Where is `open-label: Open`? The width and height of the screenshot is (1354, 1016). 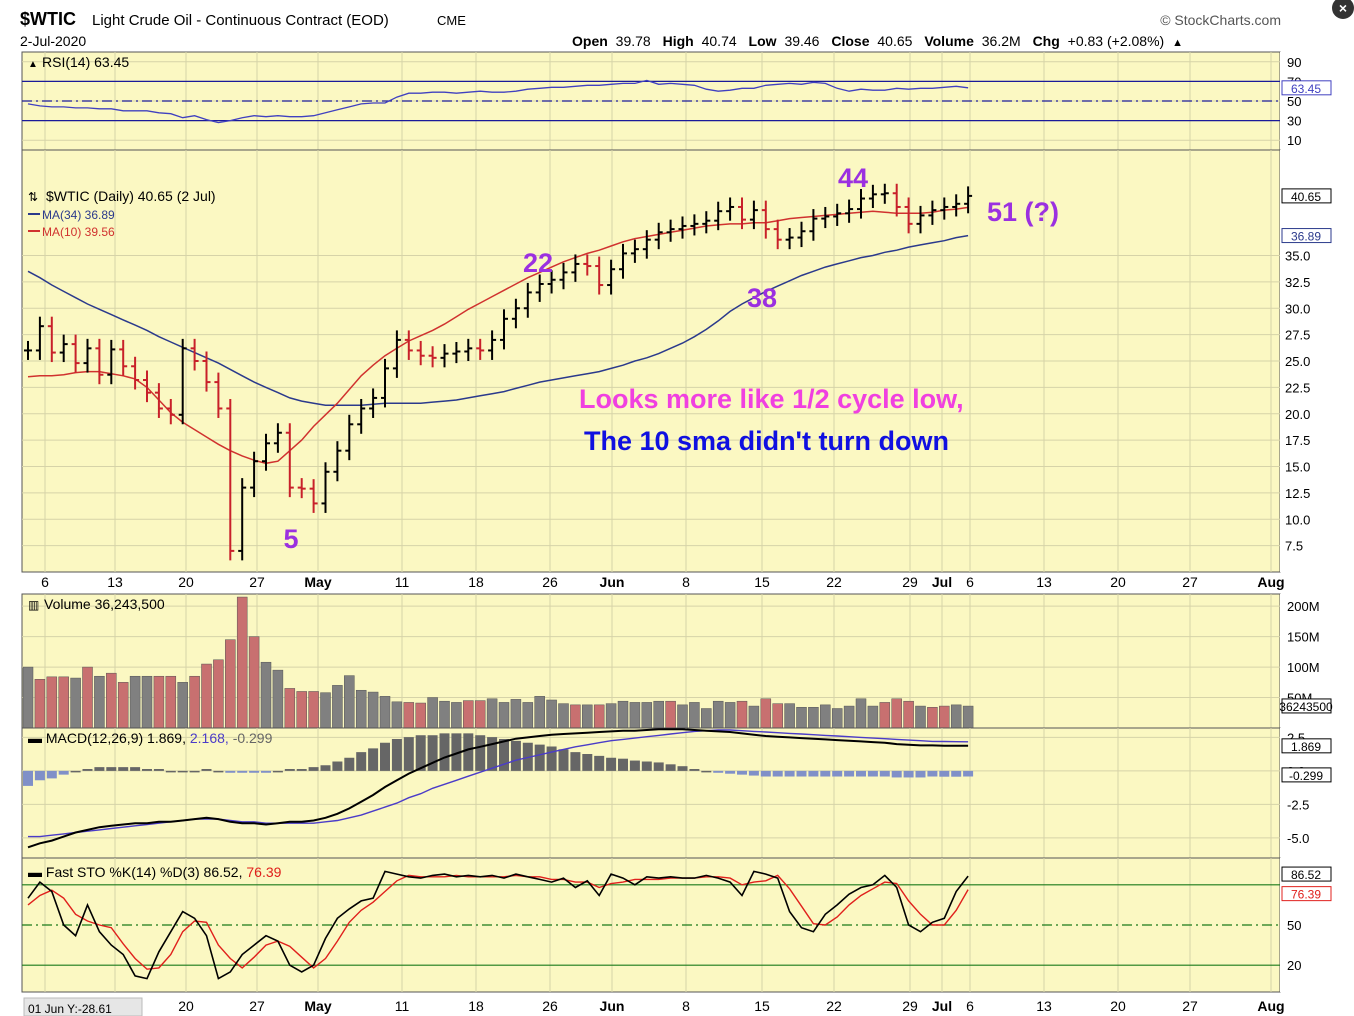 open-label: Open is located at coordinates (590, 41).